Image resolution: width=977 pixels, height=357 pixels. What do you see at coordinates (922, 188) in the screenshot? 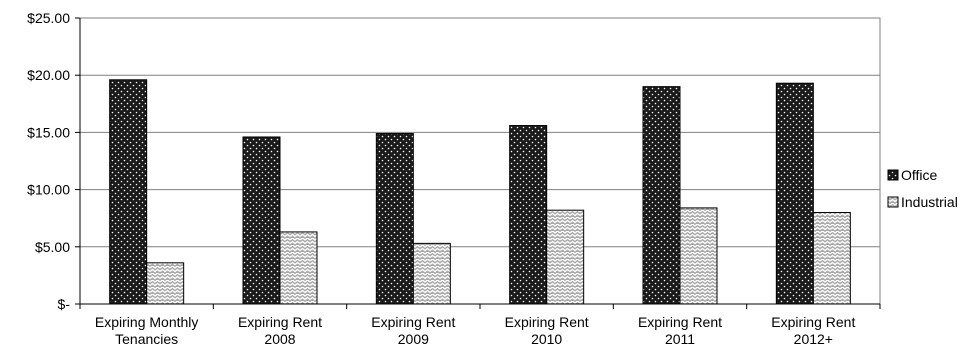
I see `legend: Office Industrial` at bounding box center [922, 188].